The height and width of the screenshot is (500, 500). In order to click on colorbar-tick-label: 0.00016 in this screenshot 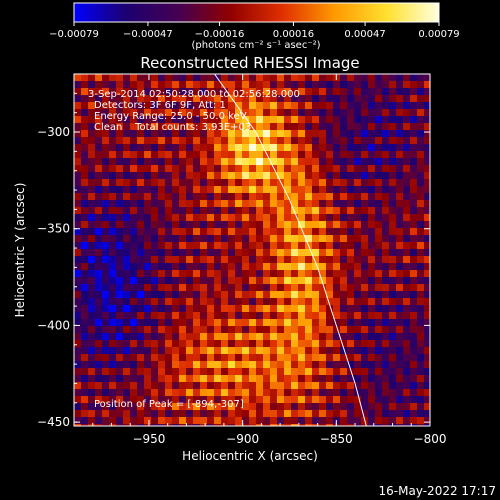, I will do `click(293, 34)`.